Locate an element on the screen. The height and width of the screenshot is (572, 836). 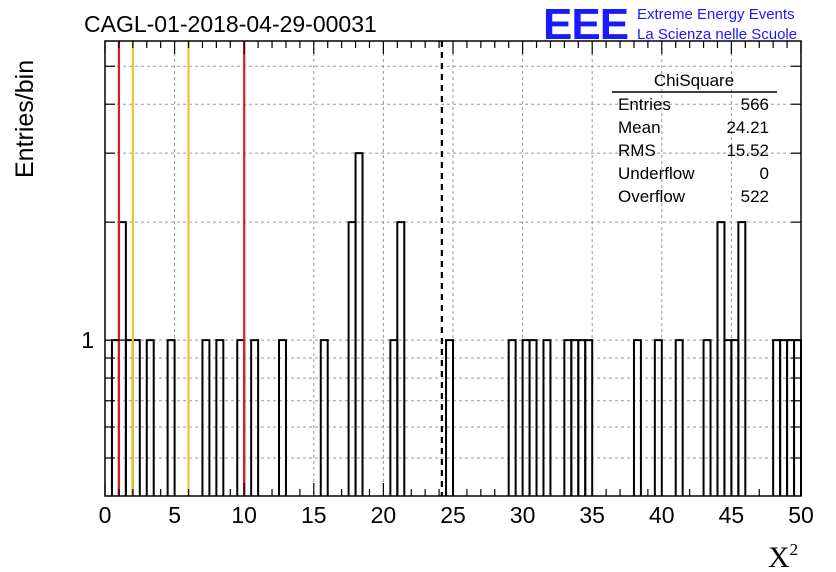
stats-label-overflow: Overflow is located at coordinates (652, 196).